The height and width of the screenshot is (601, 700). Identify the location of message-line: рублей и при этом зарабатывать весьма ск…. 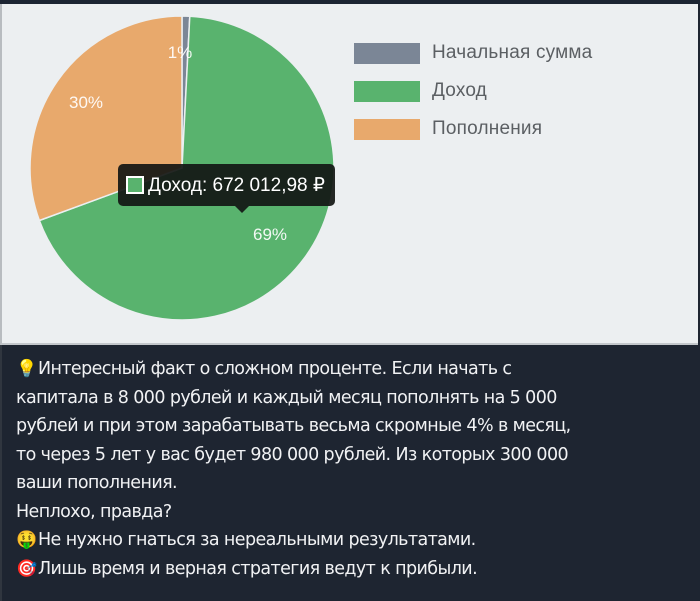
(349, 426).